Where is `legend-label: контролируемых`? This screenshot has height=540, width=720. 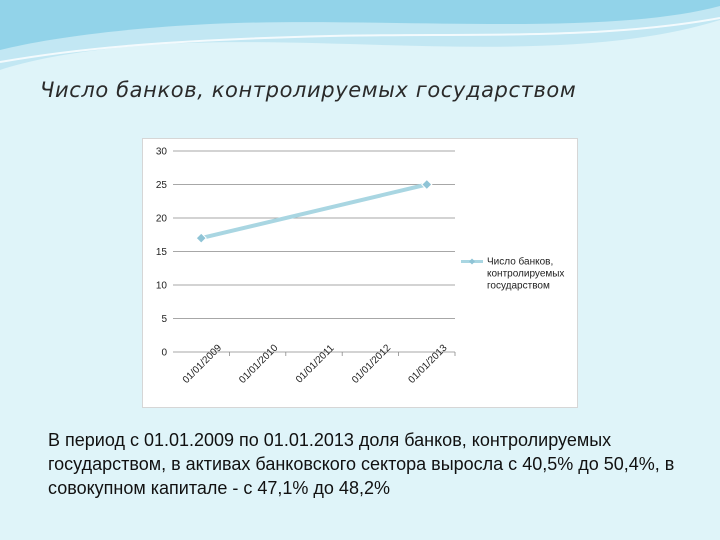
legend-label: контролируемых is located at coordinates (525, 274).